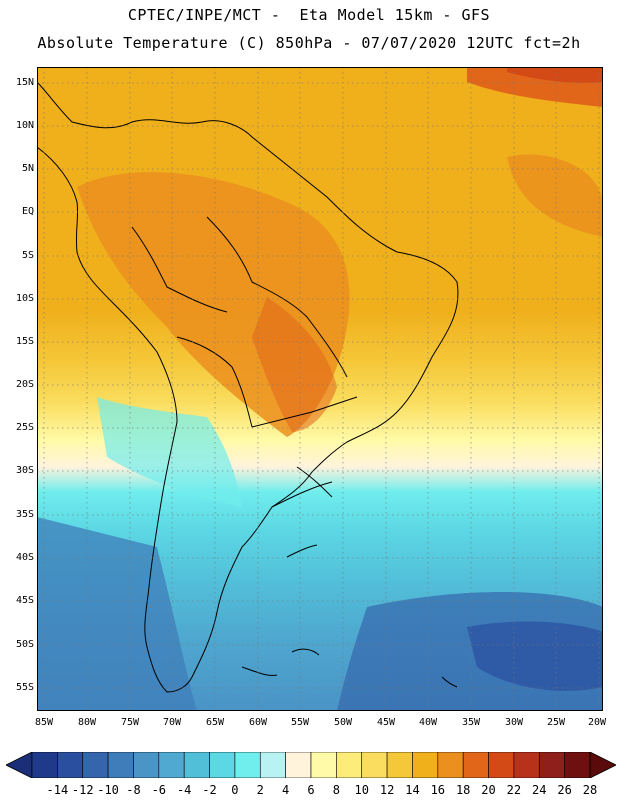 Image resolution: width=618 pixels, height=800 pixels. What do you see at coordinates (602, 765) in the screenshot?
I see `legend-high-arrow` at bounding box center [602, 765].